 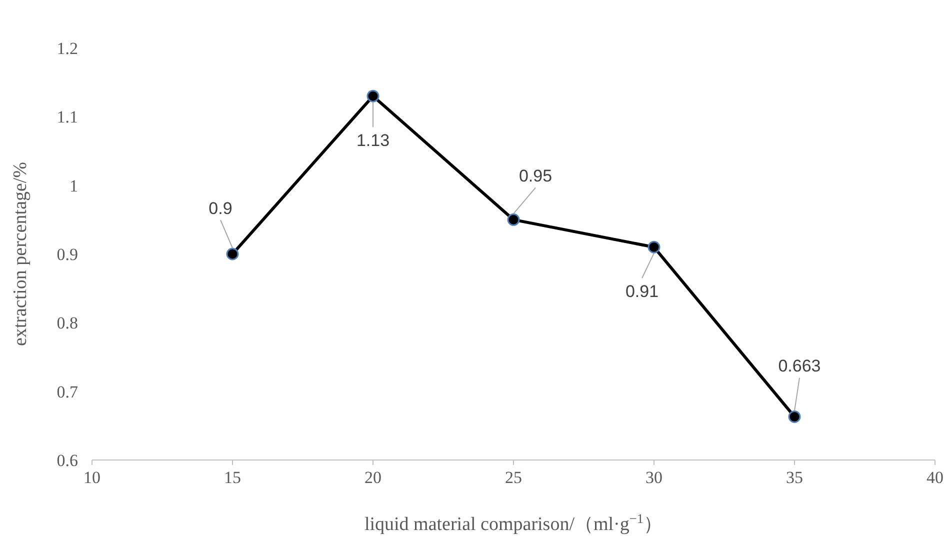 I want to click on x-tick-label: 35, so click(x=794, y=477).